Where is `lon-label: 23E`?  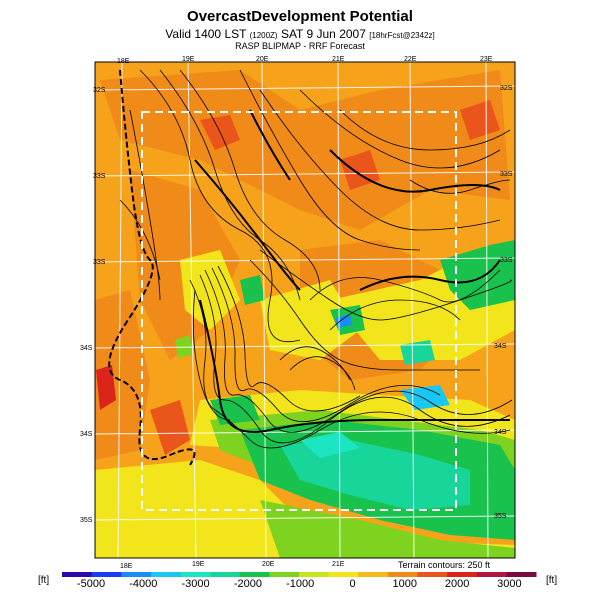
lon-label: 23E is located at coordinates (486, 59).